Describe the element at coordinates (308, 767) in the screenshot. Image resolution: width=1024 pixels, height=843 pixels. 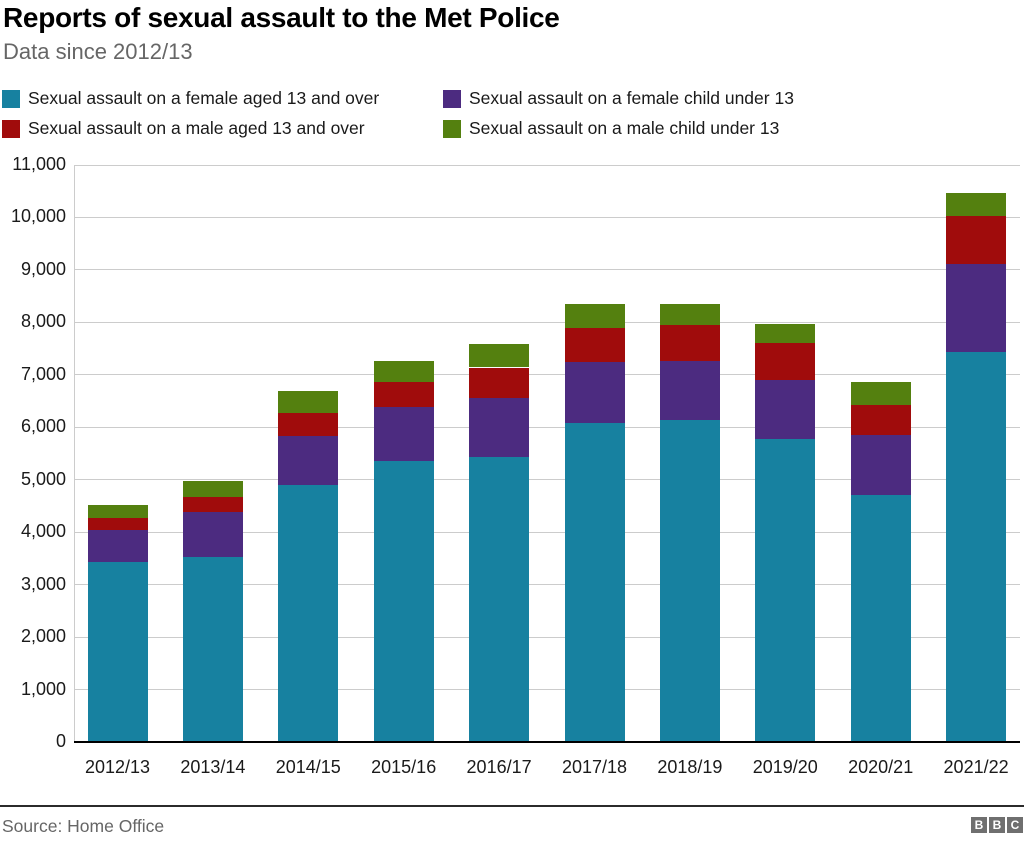
I see `x-axis-tick-label: 2014/15` at that location.